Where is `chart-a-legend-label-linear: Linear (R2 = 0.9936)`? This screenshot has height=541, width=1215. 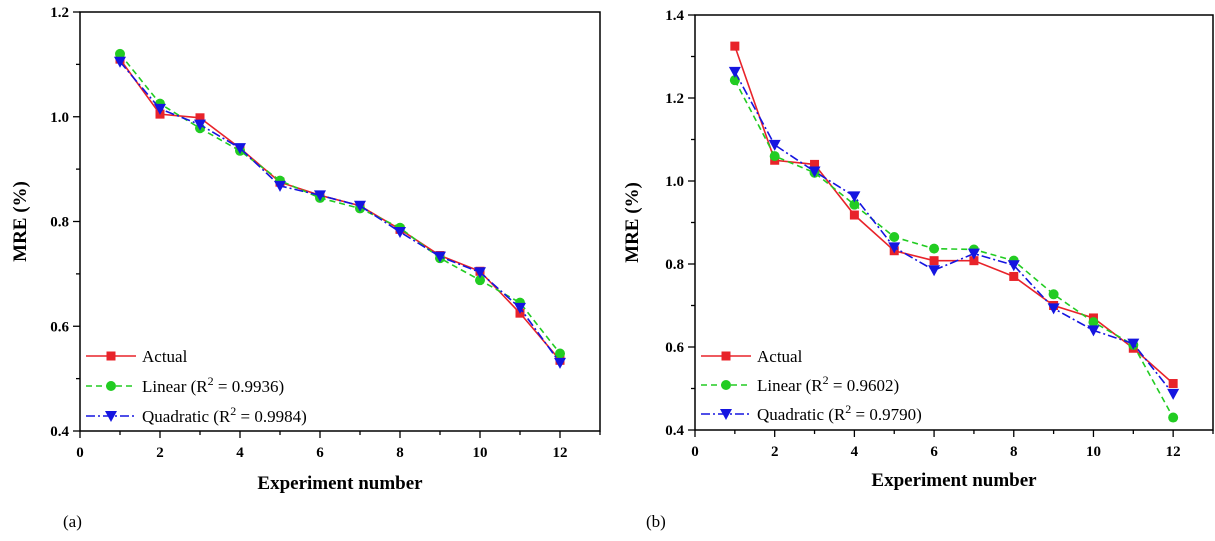 chart-a-legend-label-linear: Linear (R2 = 0.9936) is located at coordinates (213, 385).